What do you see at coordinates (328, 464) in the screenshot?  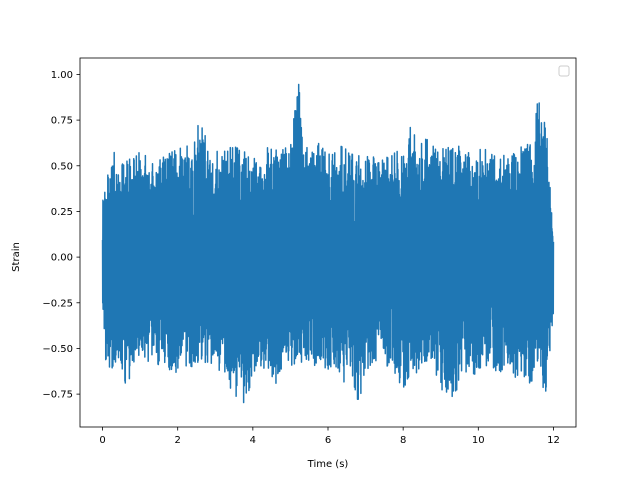 I see `x-axis-label: Time (s)` at bounding box center [328, 464].